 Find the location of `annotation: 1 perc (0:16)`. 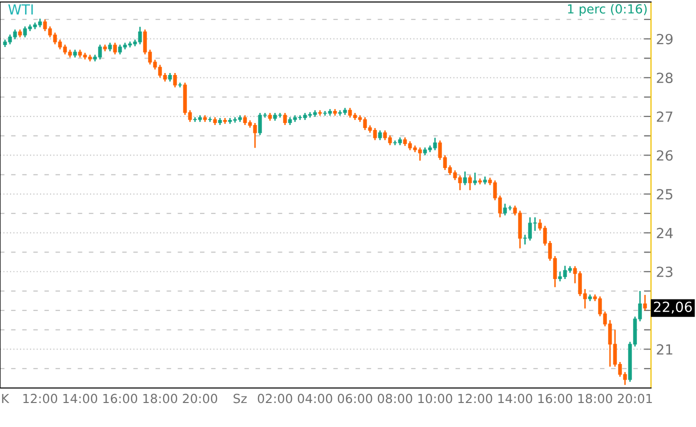

annotation: 1 perc (0:16) is located at coordinates (607, 10).